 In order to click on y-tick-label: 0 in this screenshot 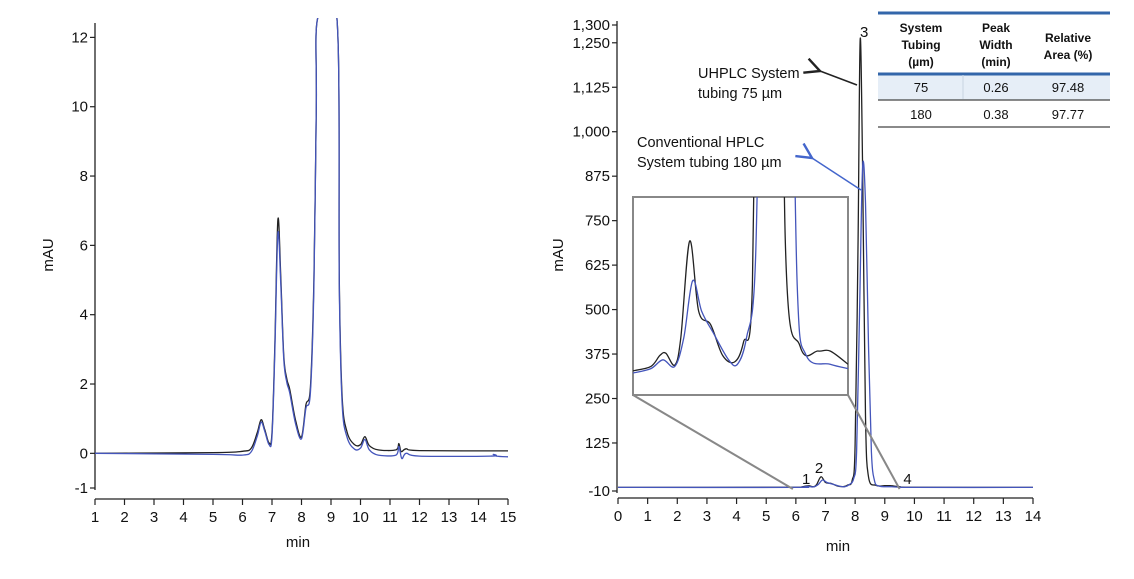, I will do `click(84, 453)`.